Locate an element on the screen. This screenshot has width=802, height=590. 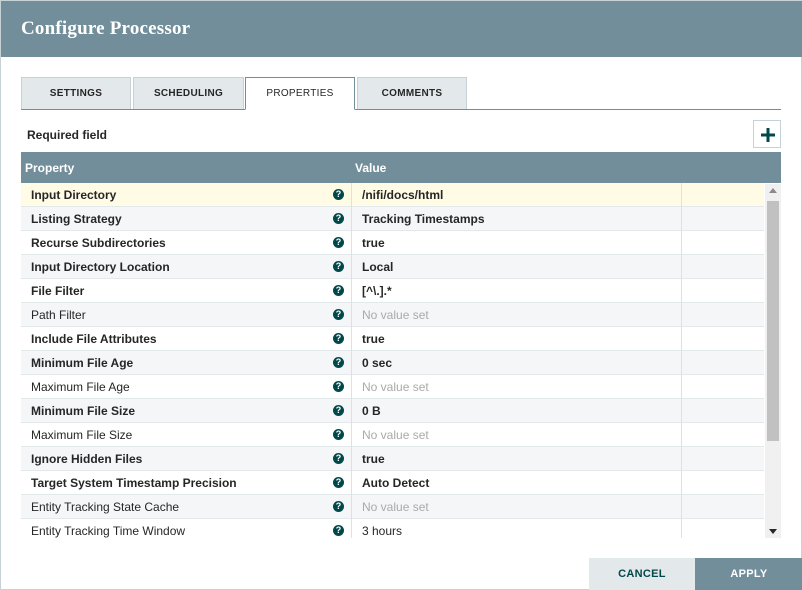
property-name: Listing Strategy is located at coordinates (76, 219).